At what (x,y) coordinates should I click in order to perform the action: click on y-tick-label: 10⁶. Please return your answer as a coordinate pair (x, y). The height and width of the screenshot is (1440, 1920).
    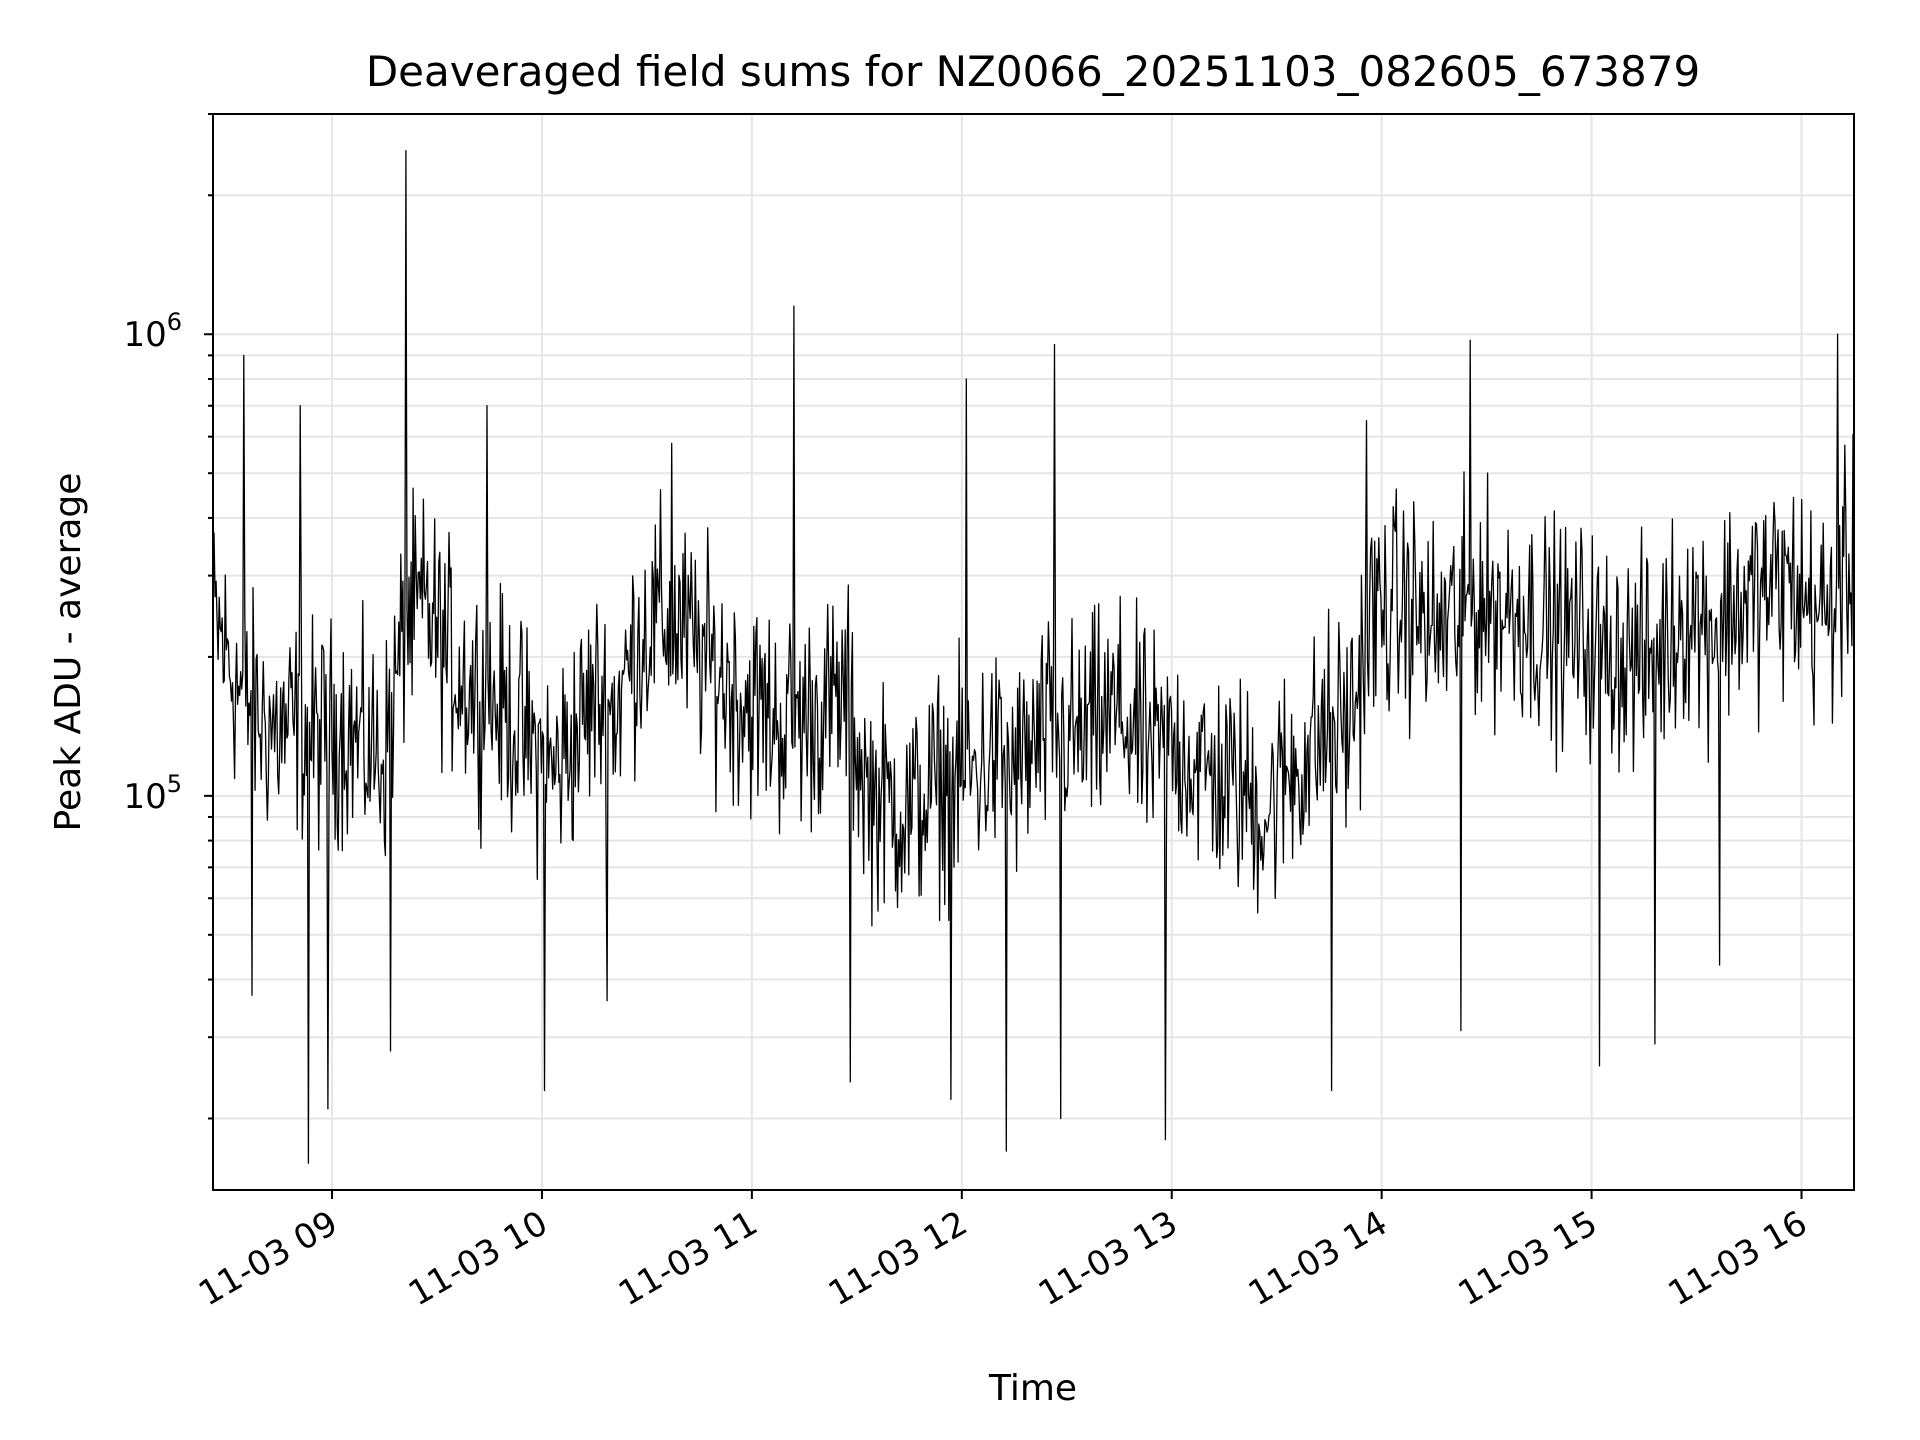
    Looking at the image, I should click on (152, 331).